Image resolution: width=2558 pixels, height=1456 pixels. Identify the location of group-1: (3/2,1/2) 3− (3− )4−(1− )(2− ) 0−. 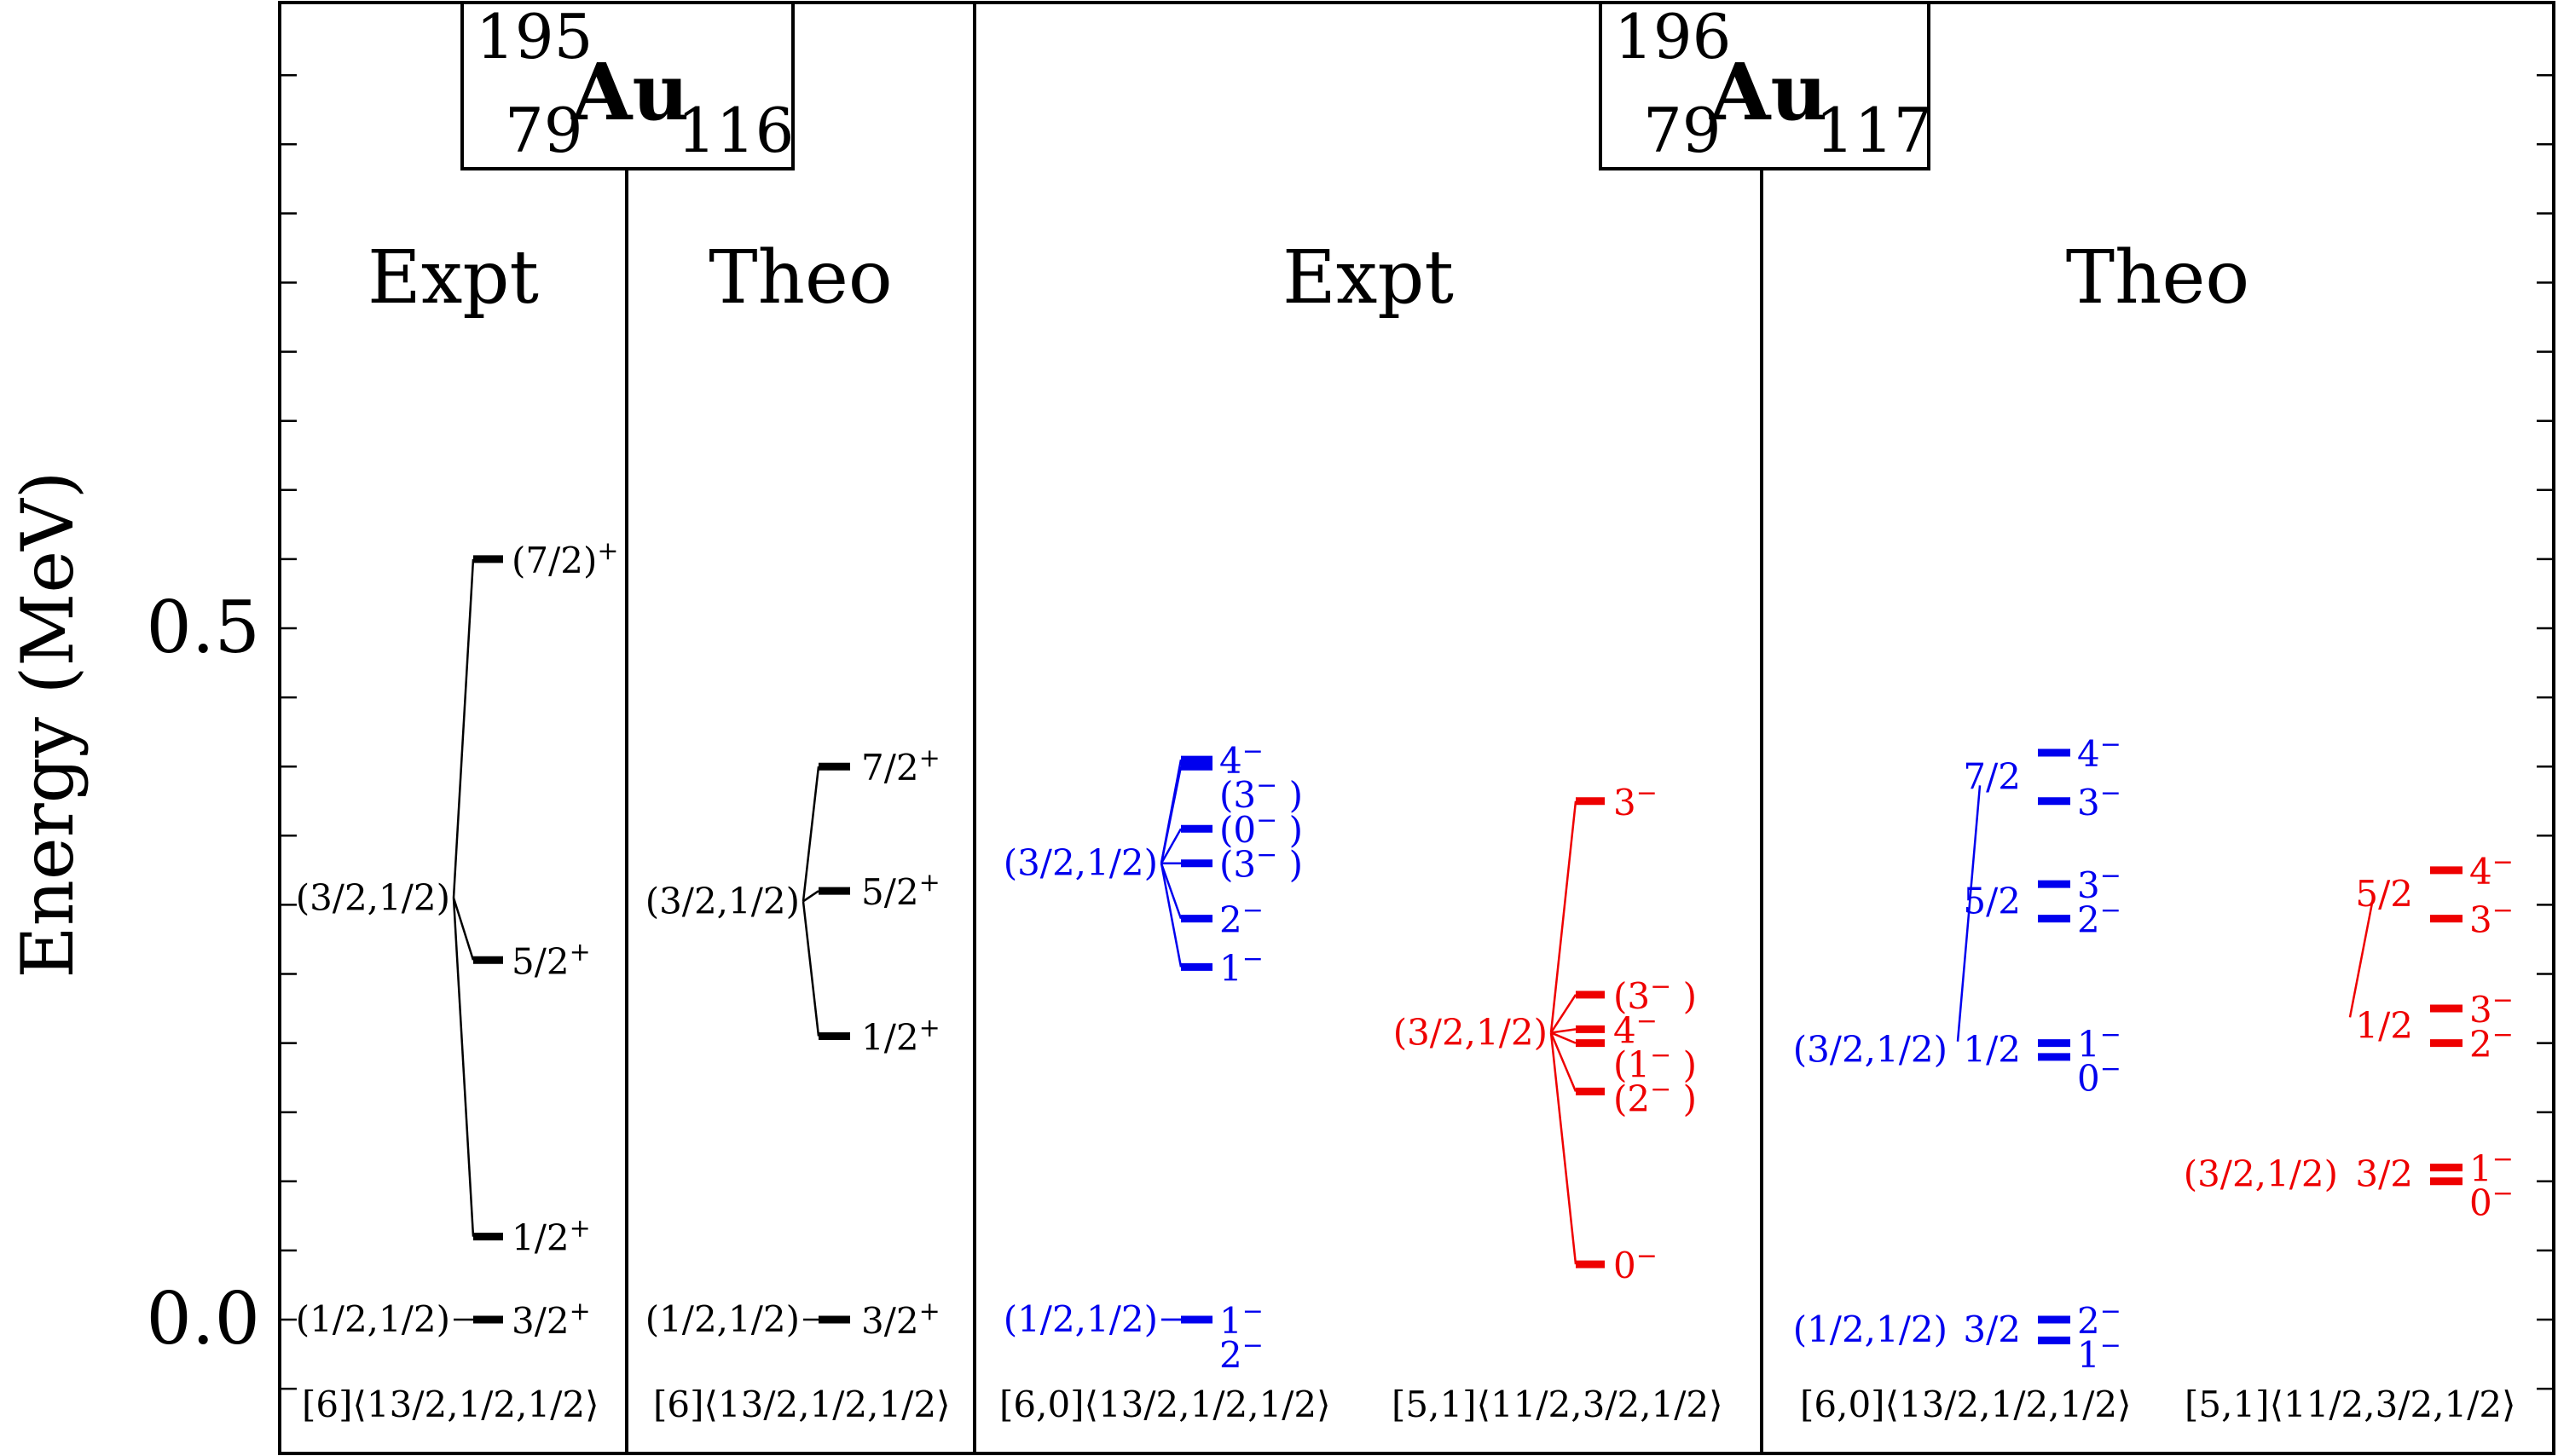
(1545, 1032).